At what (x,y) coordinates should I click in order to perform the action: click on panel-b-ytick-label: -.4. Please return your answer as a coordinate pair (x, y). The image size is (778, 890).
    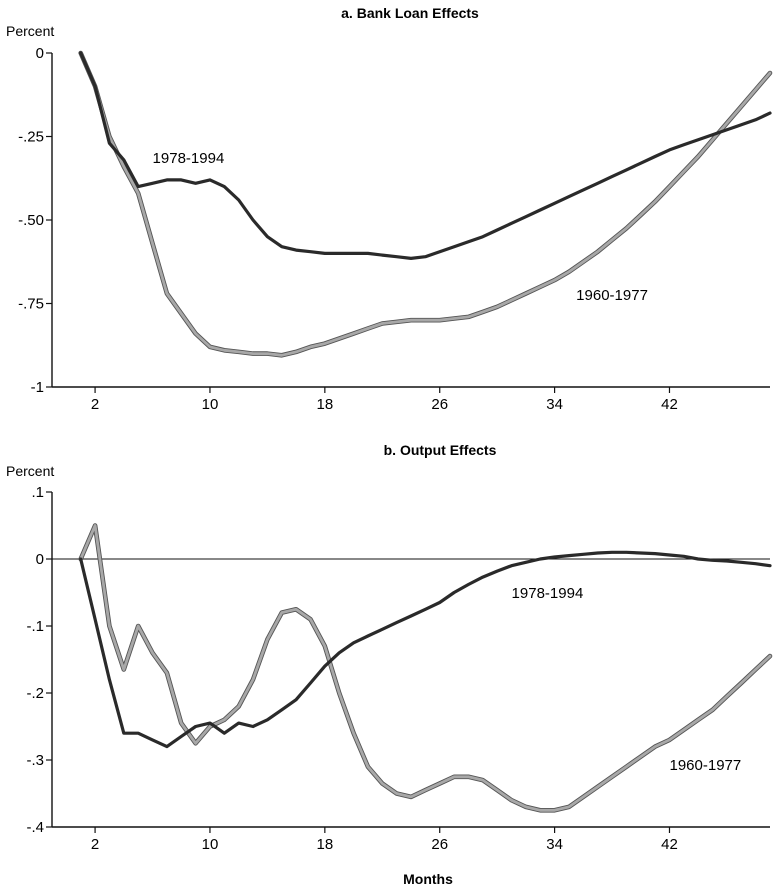
    Looking at the image, I should click on (35, 827).